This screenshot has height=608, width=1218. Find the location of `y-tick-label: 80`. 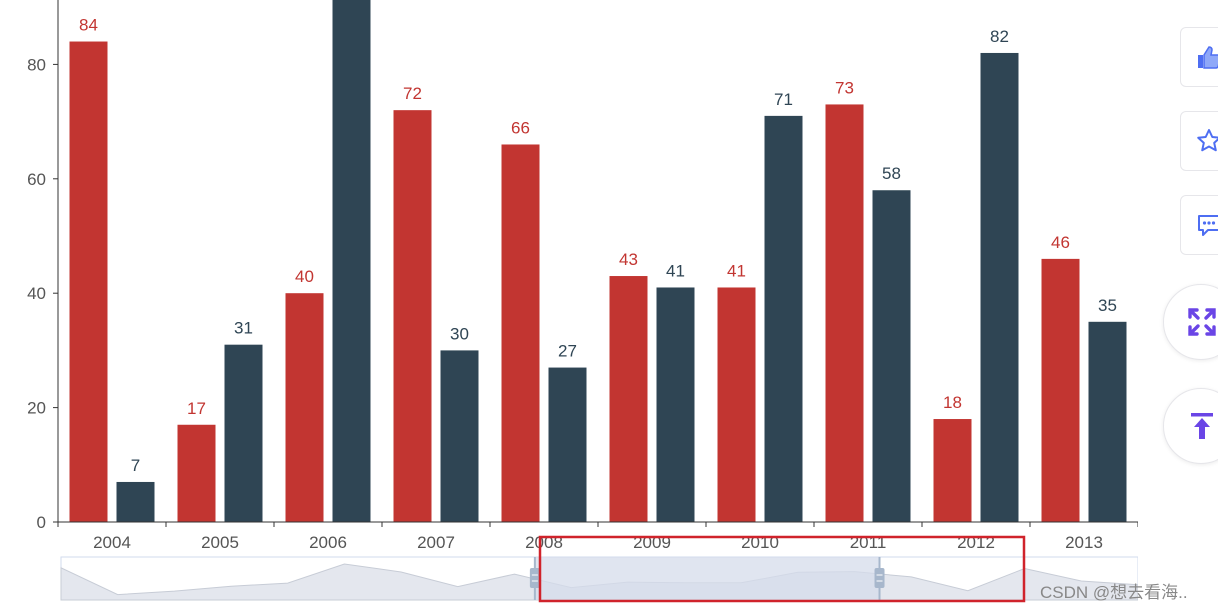

y-tick-label: 80 is located at coordinates (36, 64).